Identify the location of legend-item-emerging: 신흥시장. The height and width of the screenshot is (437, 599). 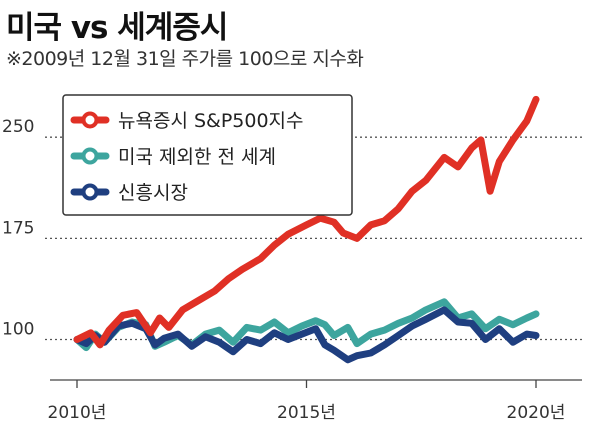
(129, 193).